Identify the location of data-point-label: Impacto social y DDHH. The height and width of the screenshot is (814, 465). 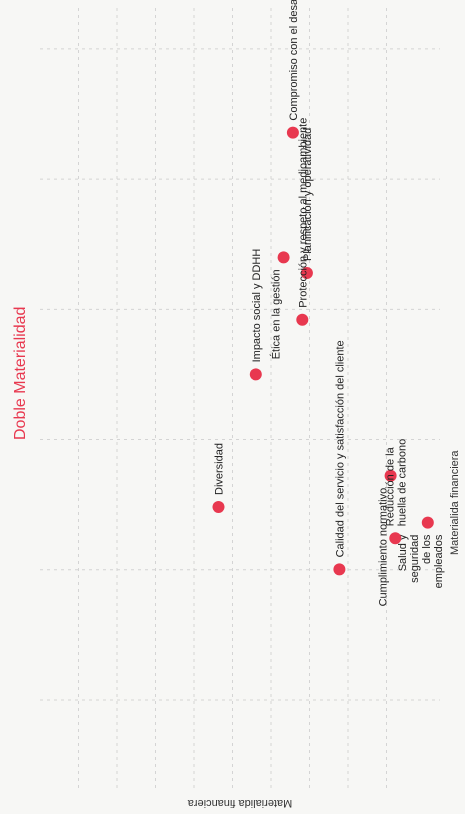
(257, 306).